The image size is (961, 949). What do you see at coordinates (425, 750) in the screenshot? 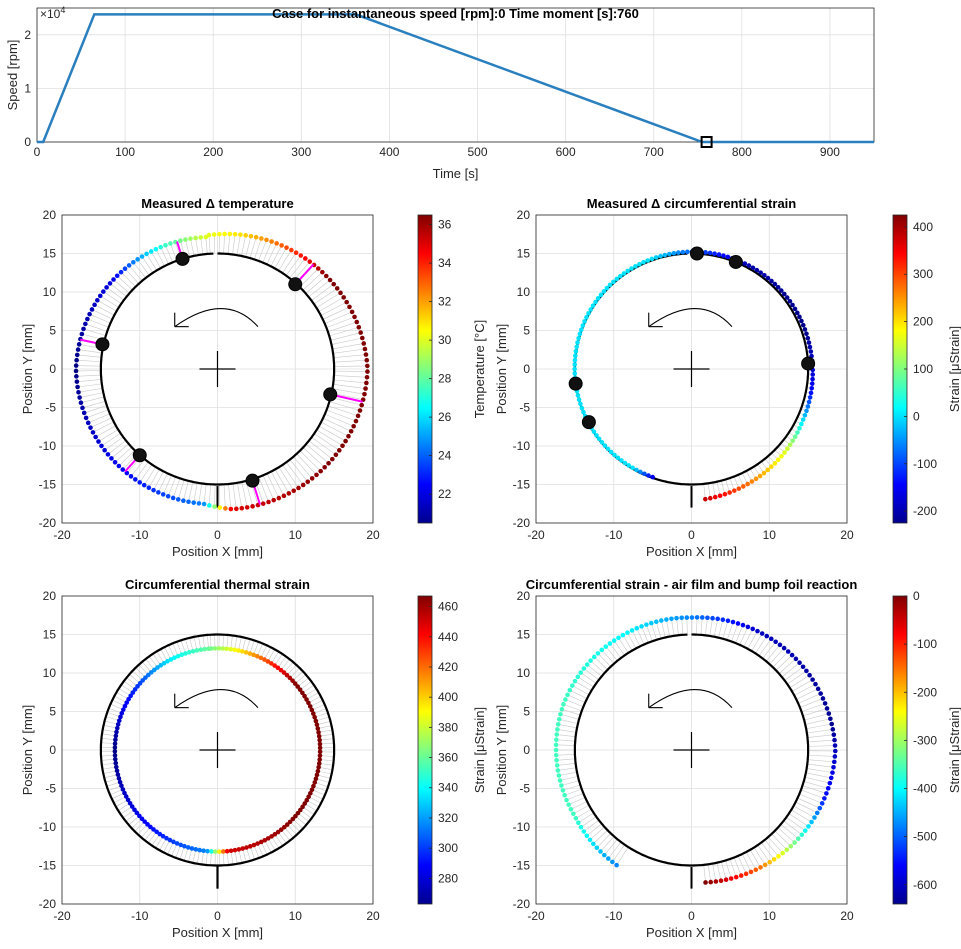
I see `colorbar` at bounding box center [425, 750].